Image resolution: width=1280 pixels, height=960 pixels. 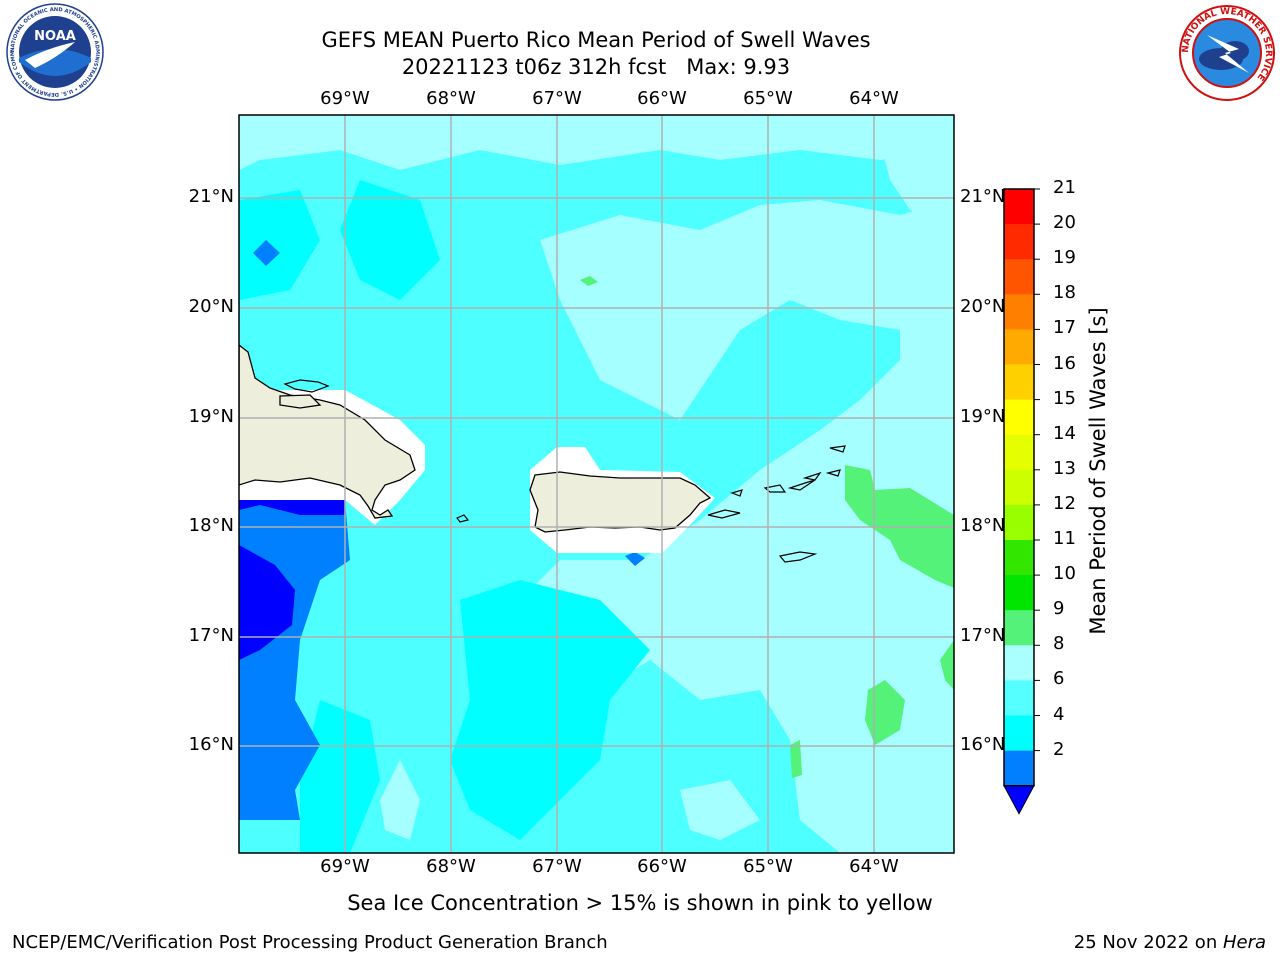 I want to click on contour-darkblue-core, so click(x=267, y=602).